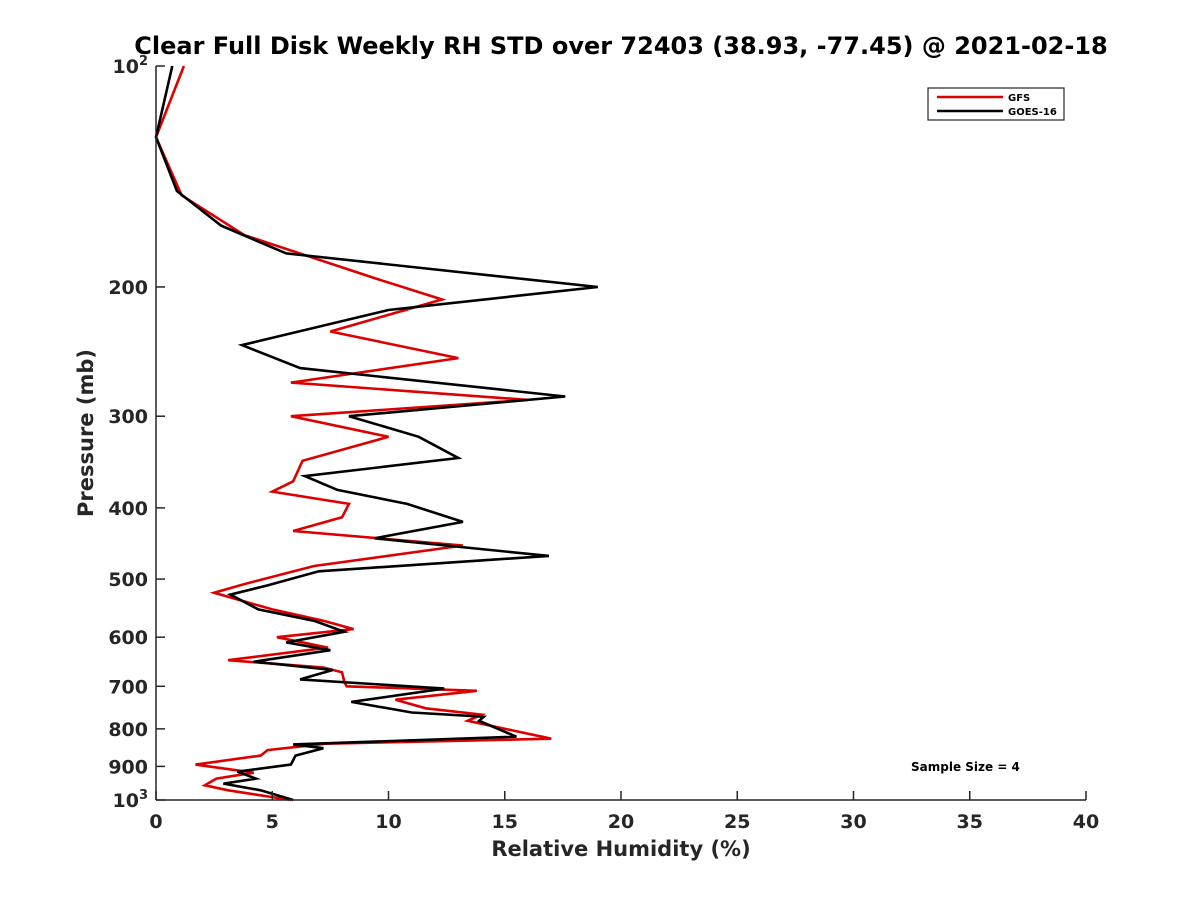  What do you see at coordinates (965, 767) in the screenshot?
I see `sample-size-annotation: Sample Size = 4` at bounding box center [965, 767].